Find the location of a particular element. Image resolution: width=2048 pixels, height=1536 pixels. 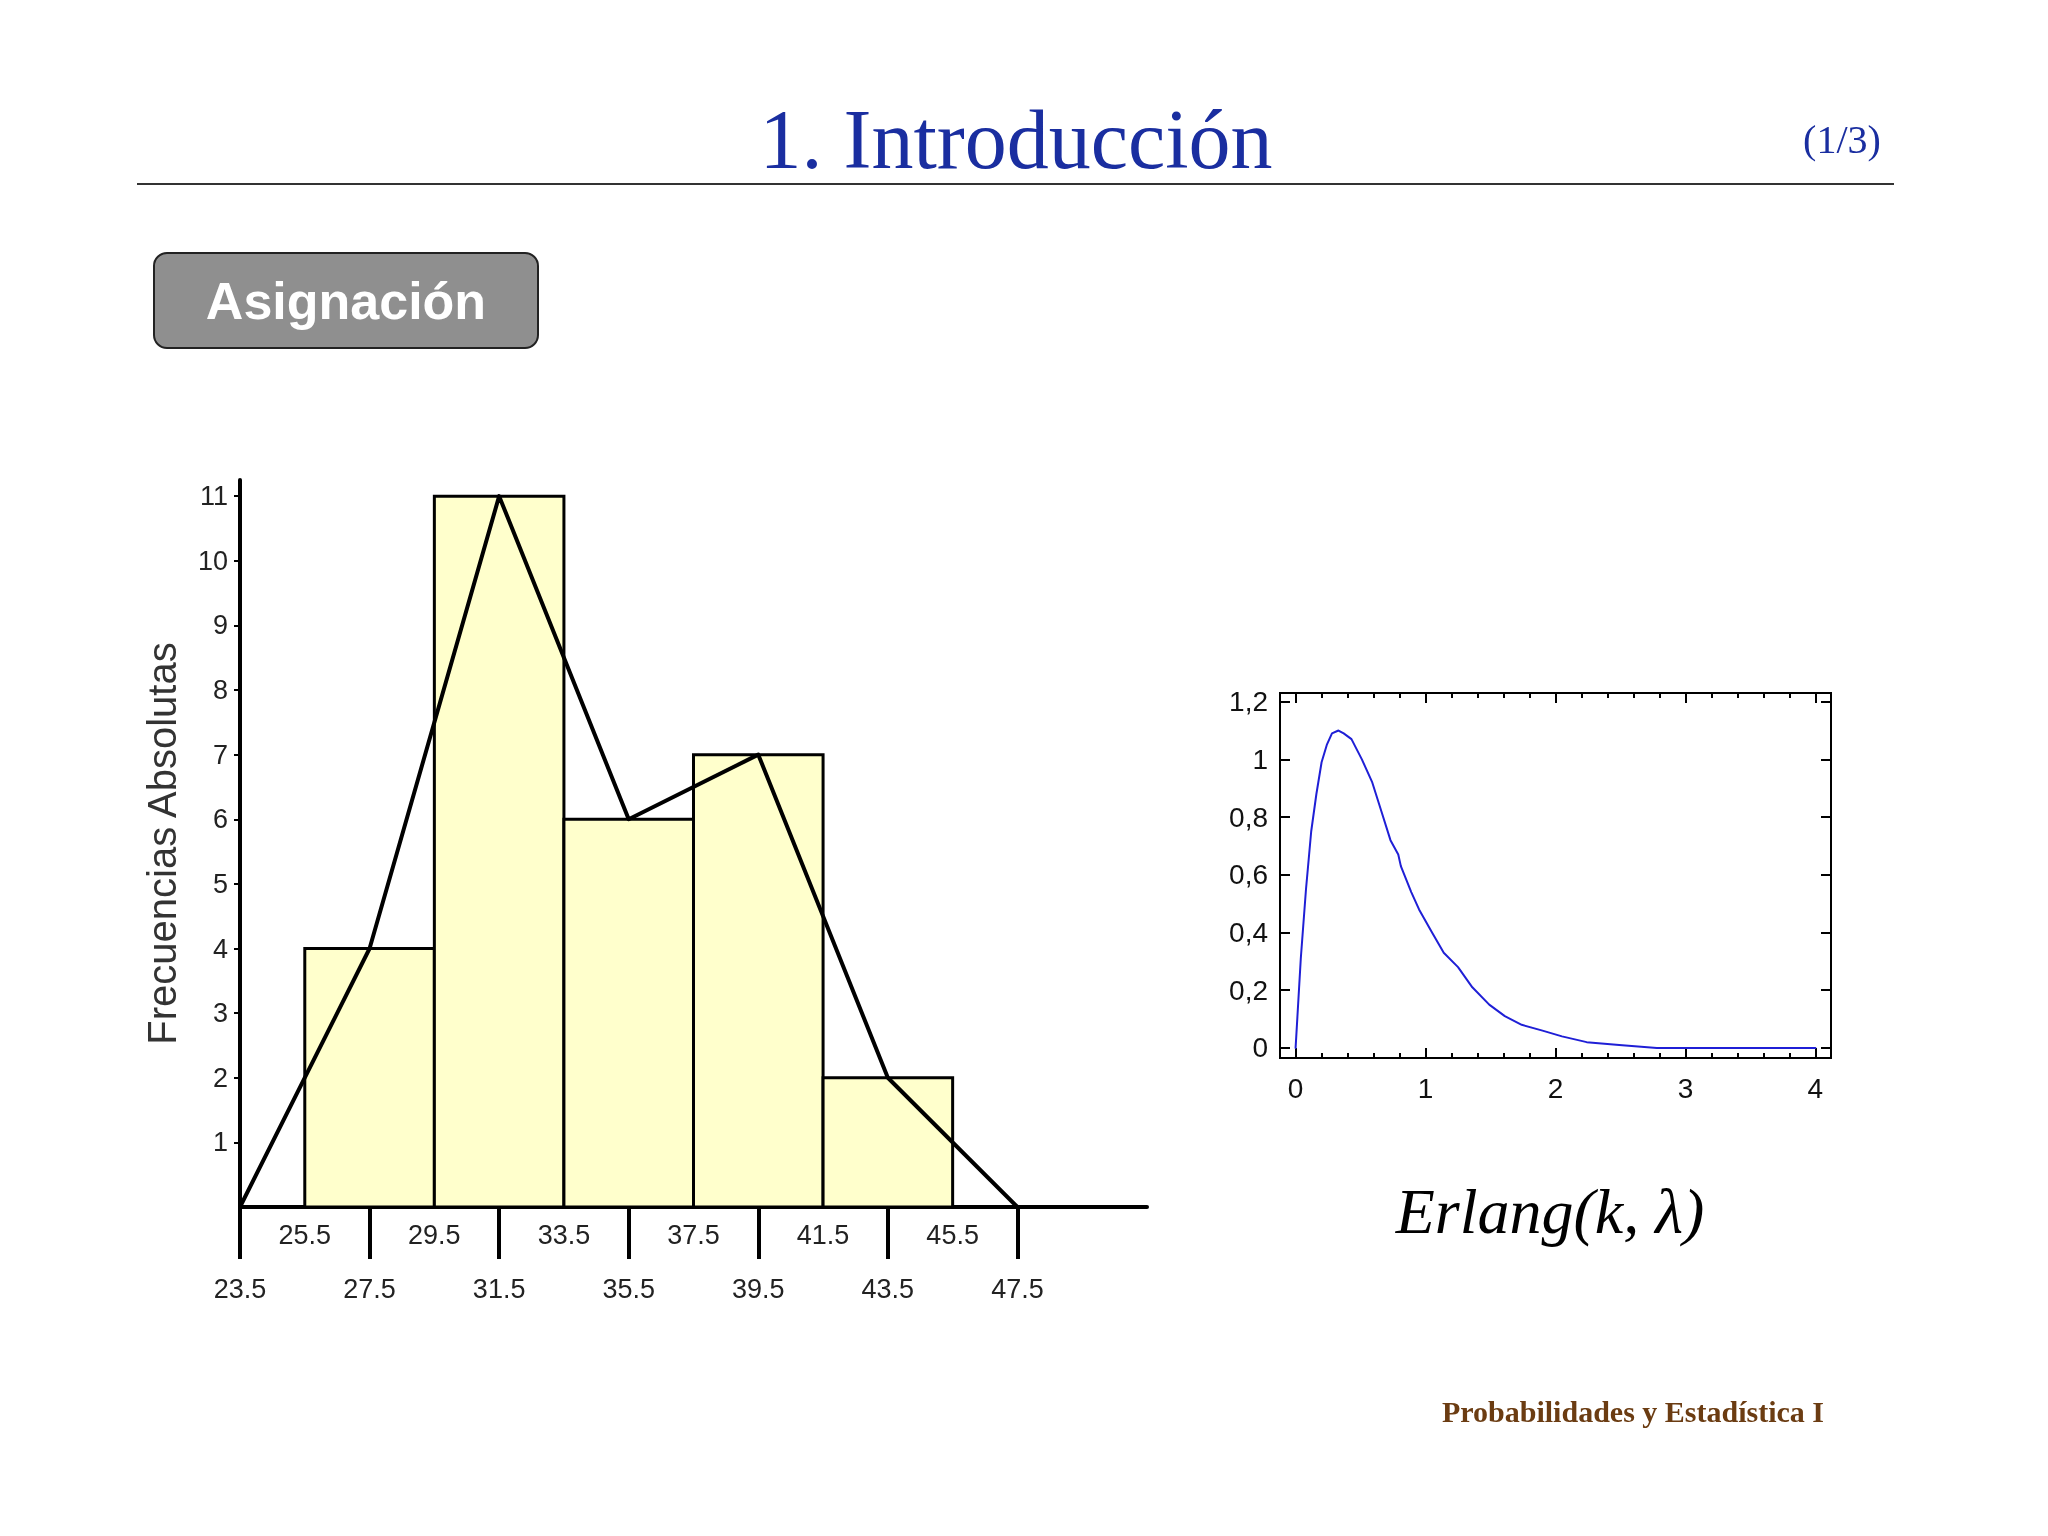

x-tick-label: 4 is located at coordinates (1815, 1088).